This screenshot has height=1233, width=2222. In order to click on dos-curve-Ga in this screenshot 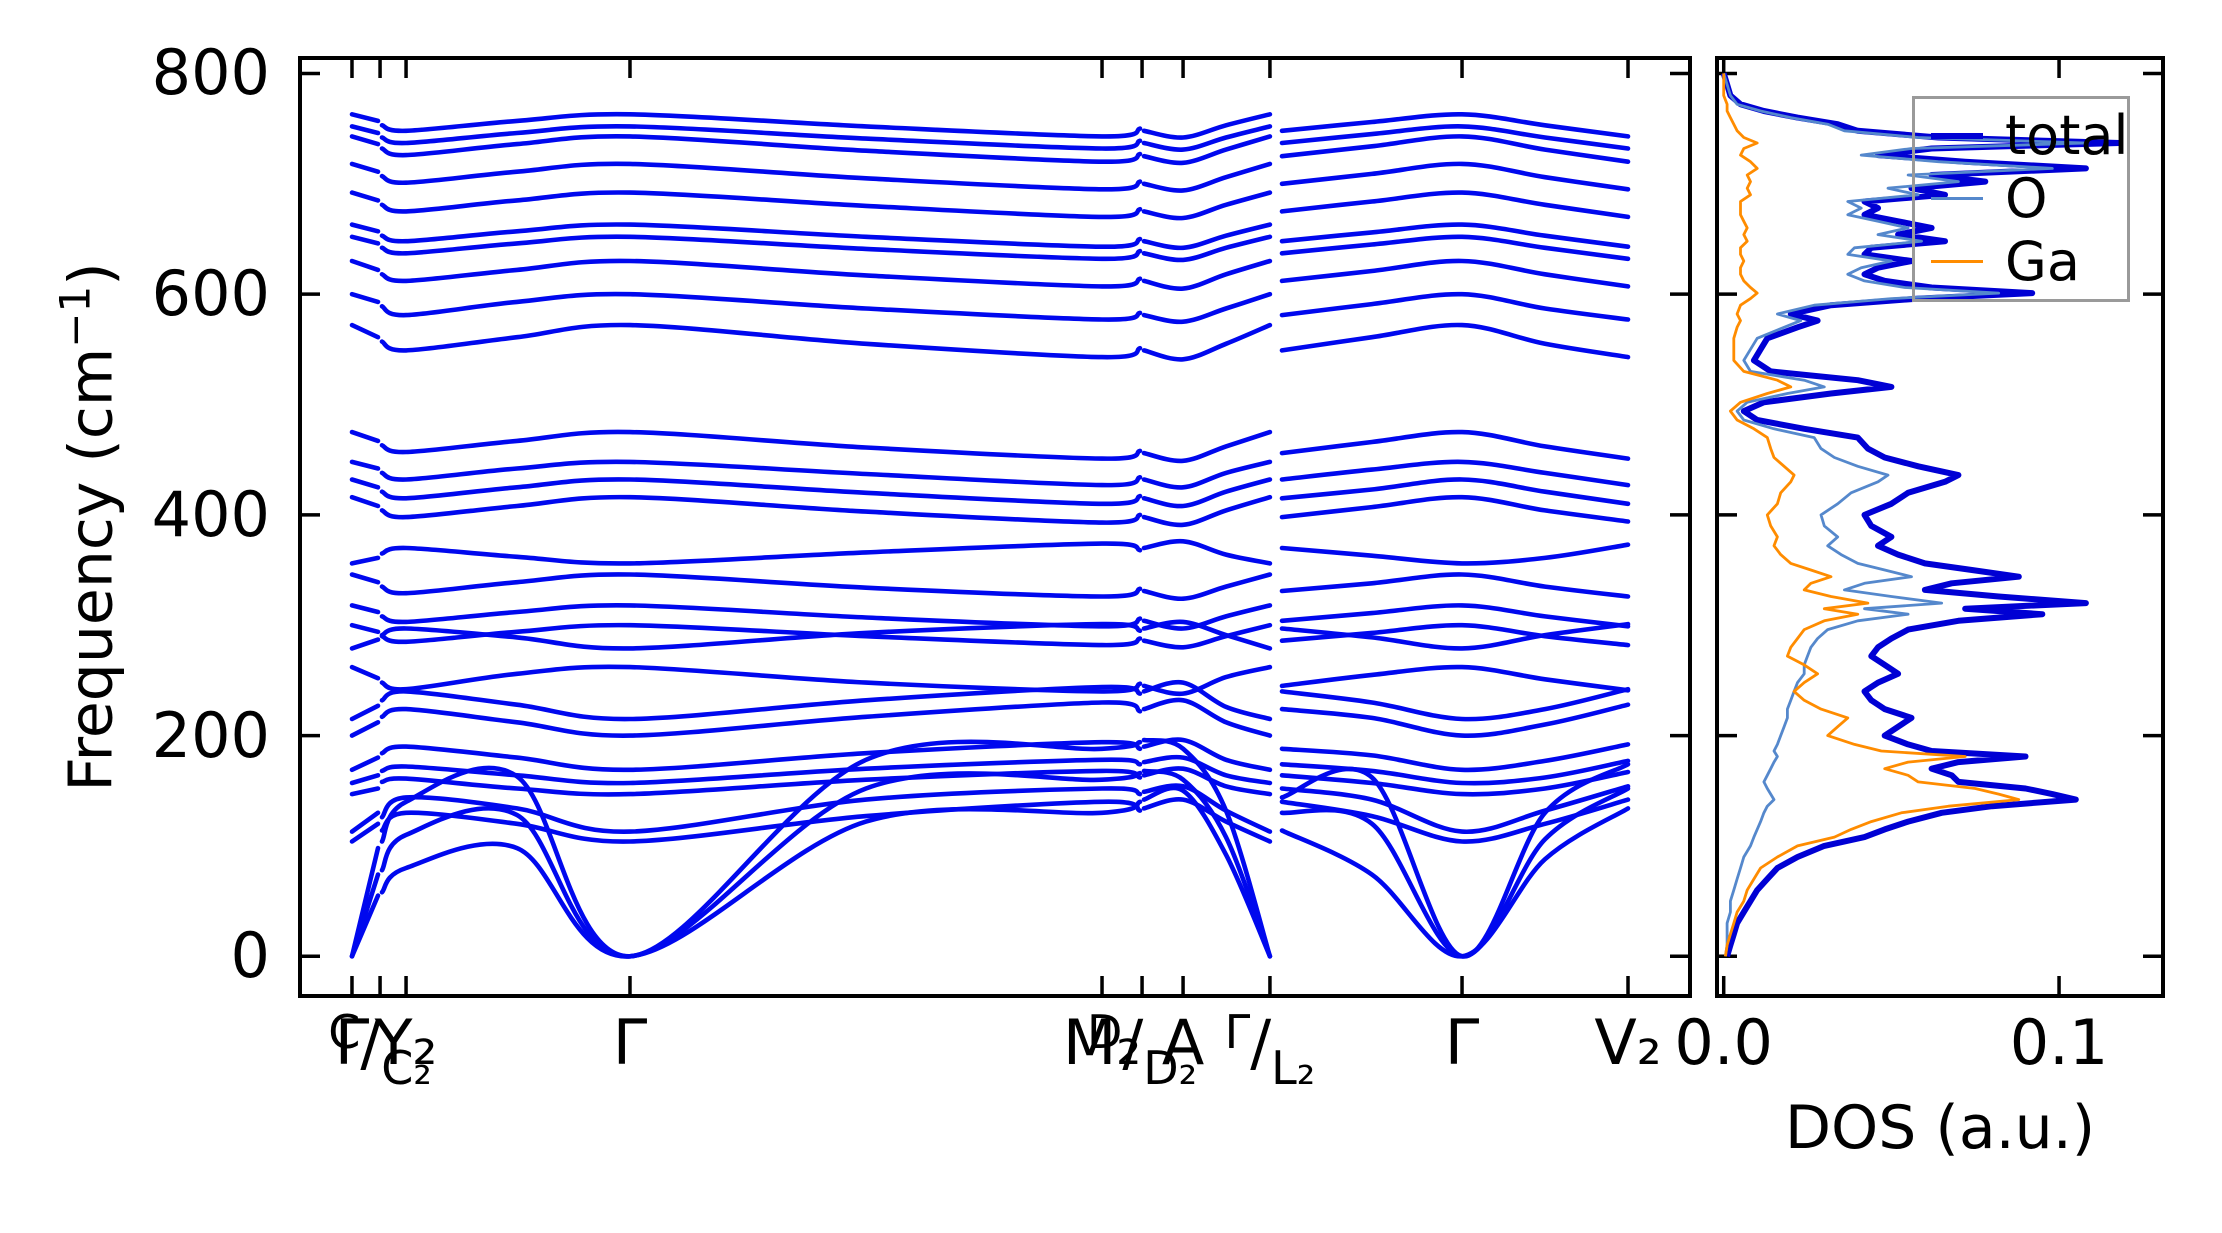, I will do `click(1871, 515)`.